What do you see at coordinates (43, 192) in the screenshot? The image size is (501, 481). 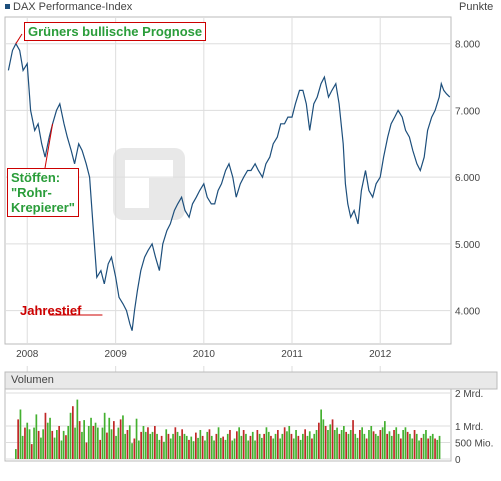 I see `annotation-stoeffen: Stöffen: "Rohr- Krepierer"` at bounding box center [43, 192].